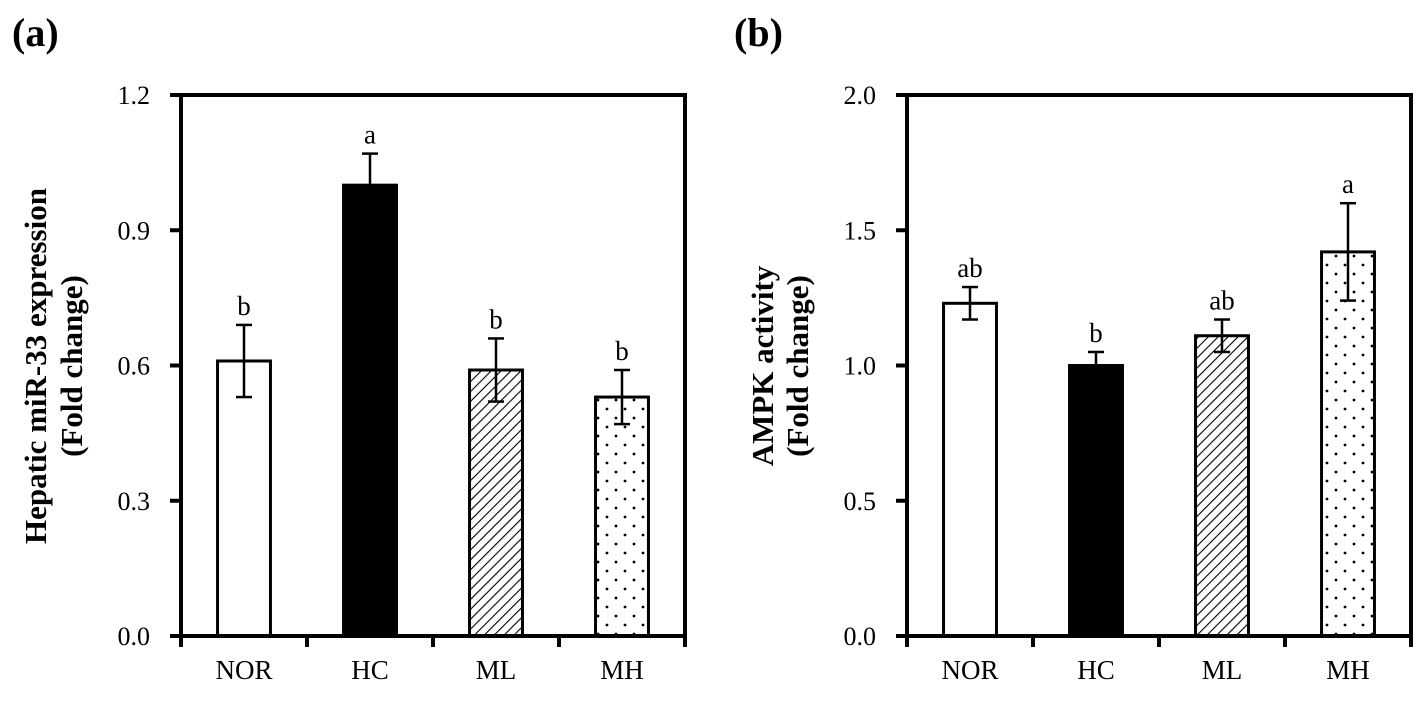 The image size is (1418, 709). Describe the element at coordinates (244, 306) in the screenshot. I see `significance-label-nor-a: b` at that location.